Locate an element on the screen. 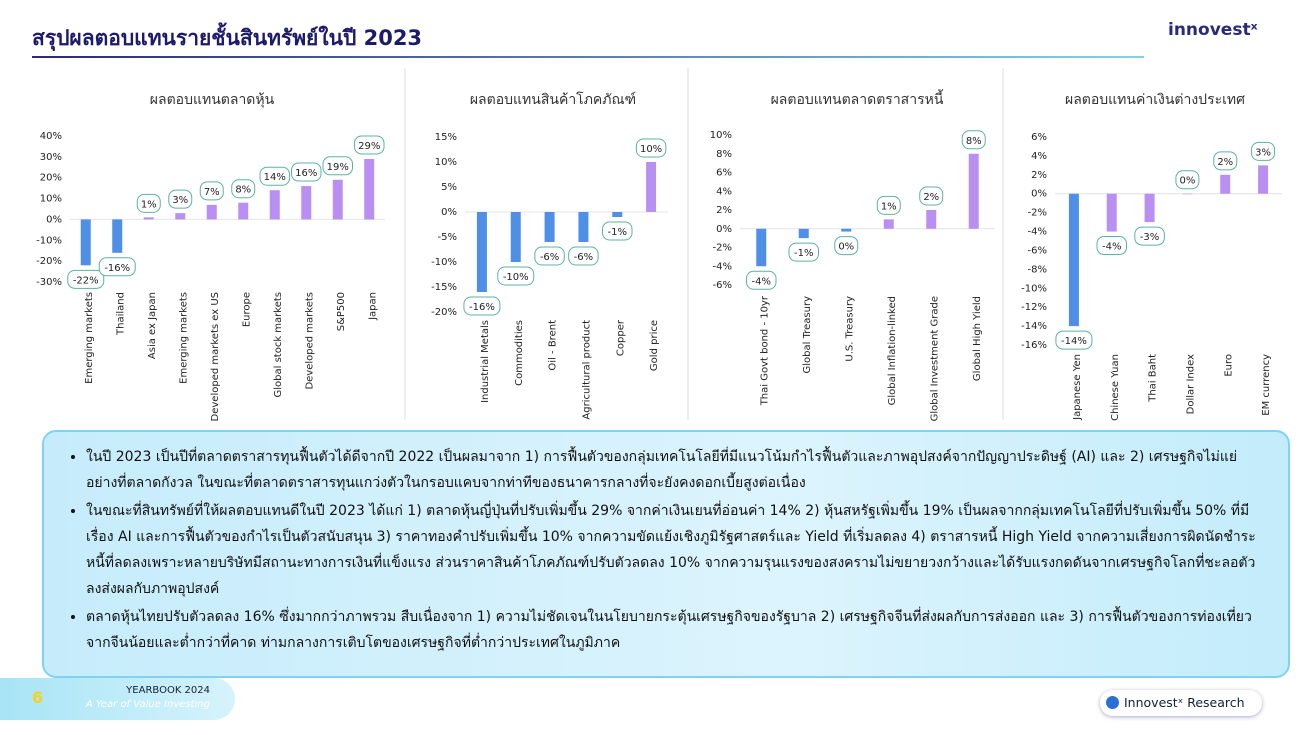  value-label: -3% is located at coordinates (1149, 237).